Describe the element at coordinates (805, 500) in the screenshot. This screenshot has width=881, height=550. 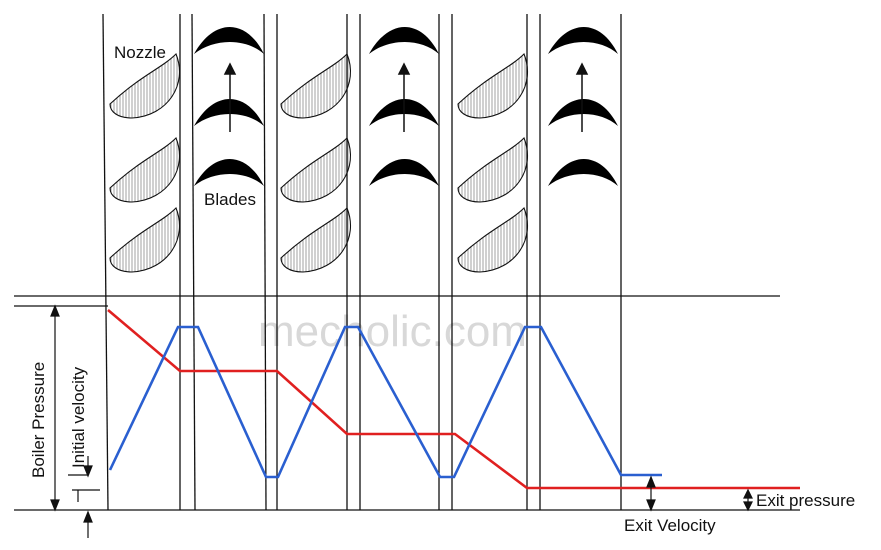
I see `exit-pressure-label: Exit pressure` at that location.